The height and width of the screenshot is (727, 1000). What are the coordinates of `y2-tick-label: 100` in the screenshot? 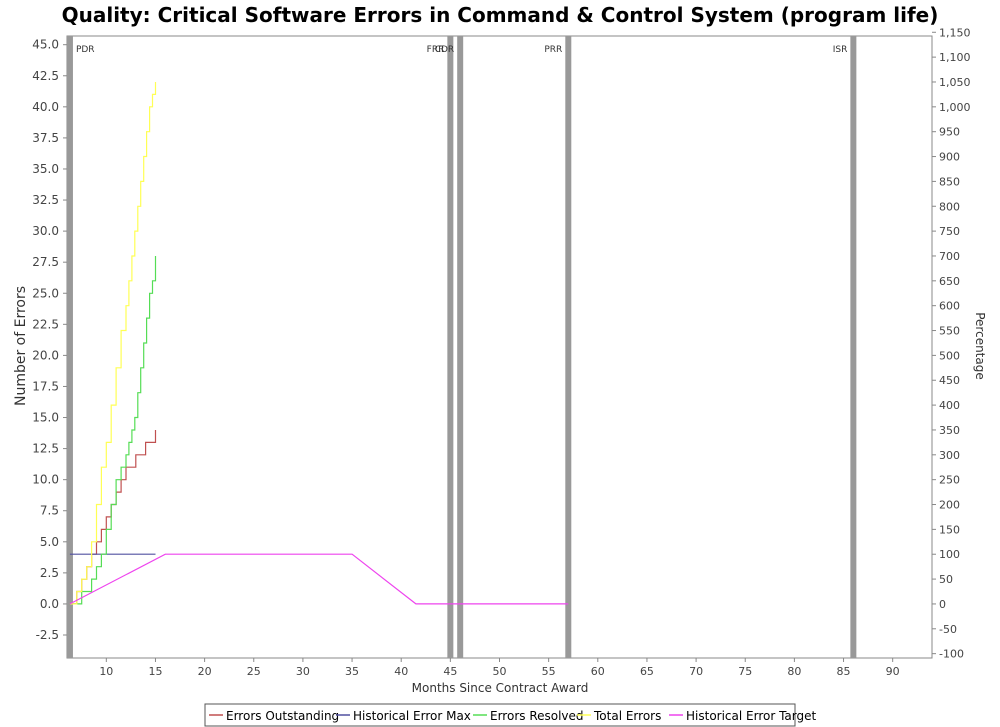 It's located at (949, 554).